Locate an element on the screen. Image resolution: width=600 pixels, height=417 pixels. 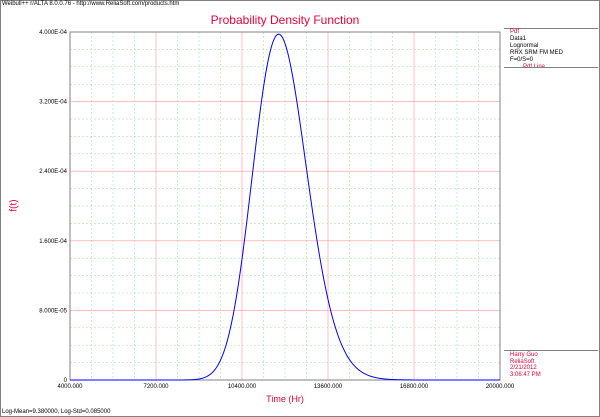
x-axis-label: Time (Hr) is located at coordinates (285, 399).